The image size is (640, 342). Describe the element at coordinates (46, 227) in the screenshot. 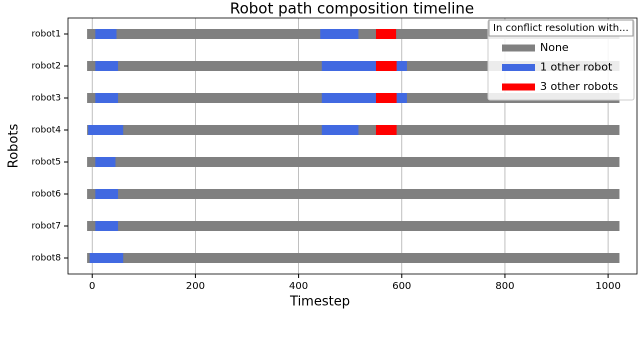

I see `y-tick-label: robot7` at that location.